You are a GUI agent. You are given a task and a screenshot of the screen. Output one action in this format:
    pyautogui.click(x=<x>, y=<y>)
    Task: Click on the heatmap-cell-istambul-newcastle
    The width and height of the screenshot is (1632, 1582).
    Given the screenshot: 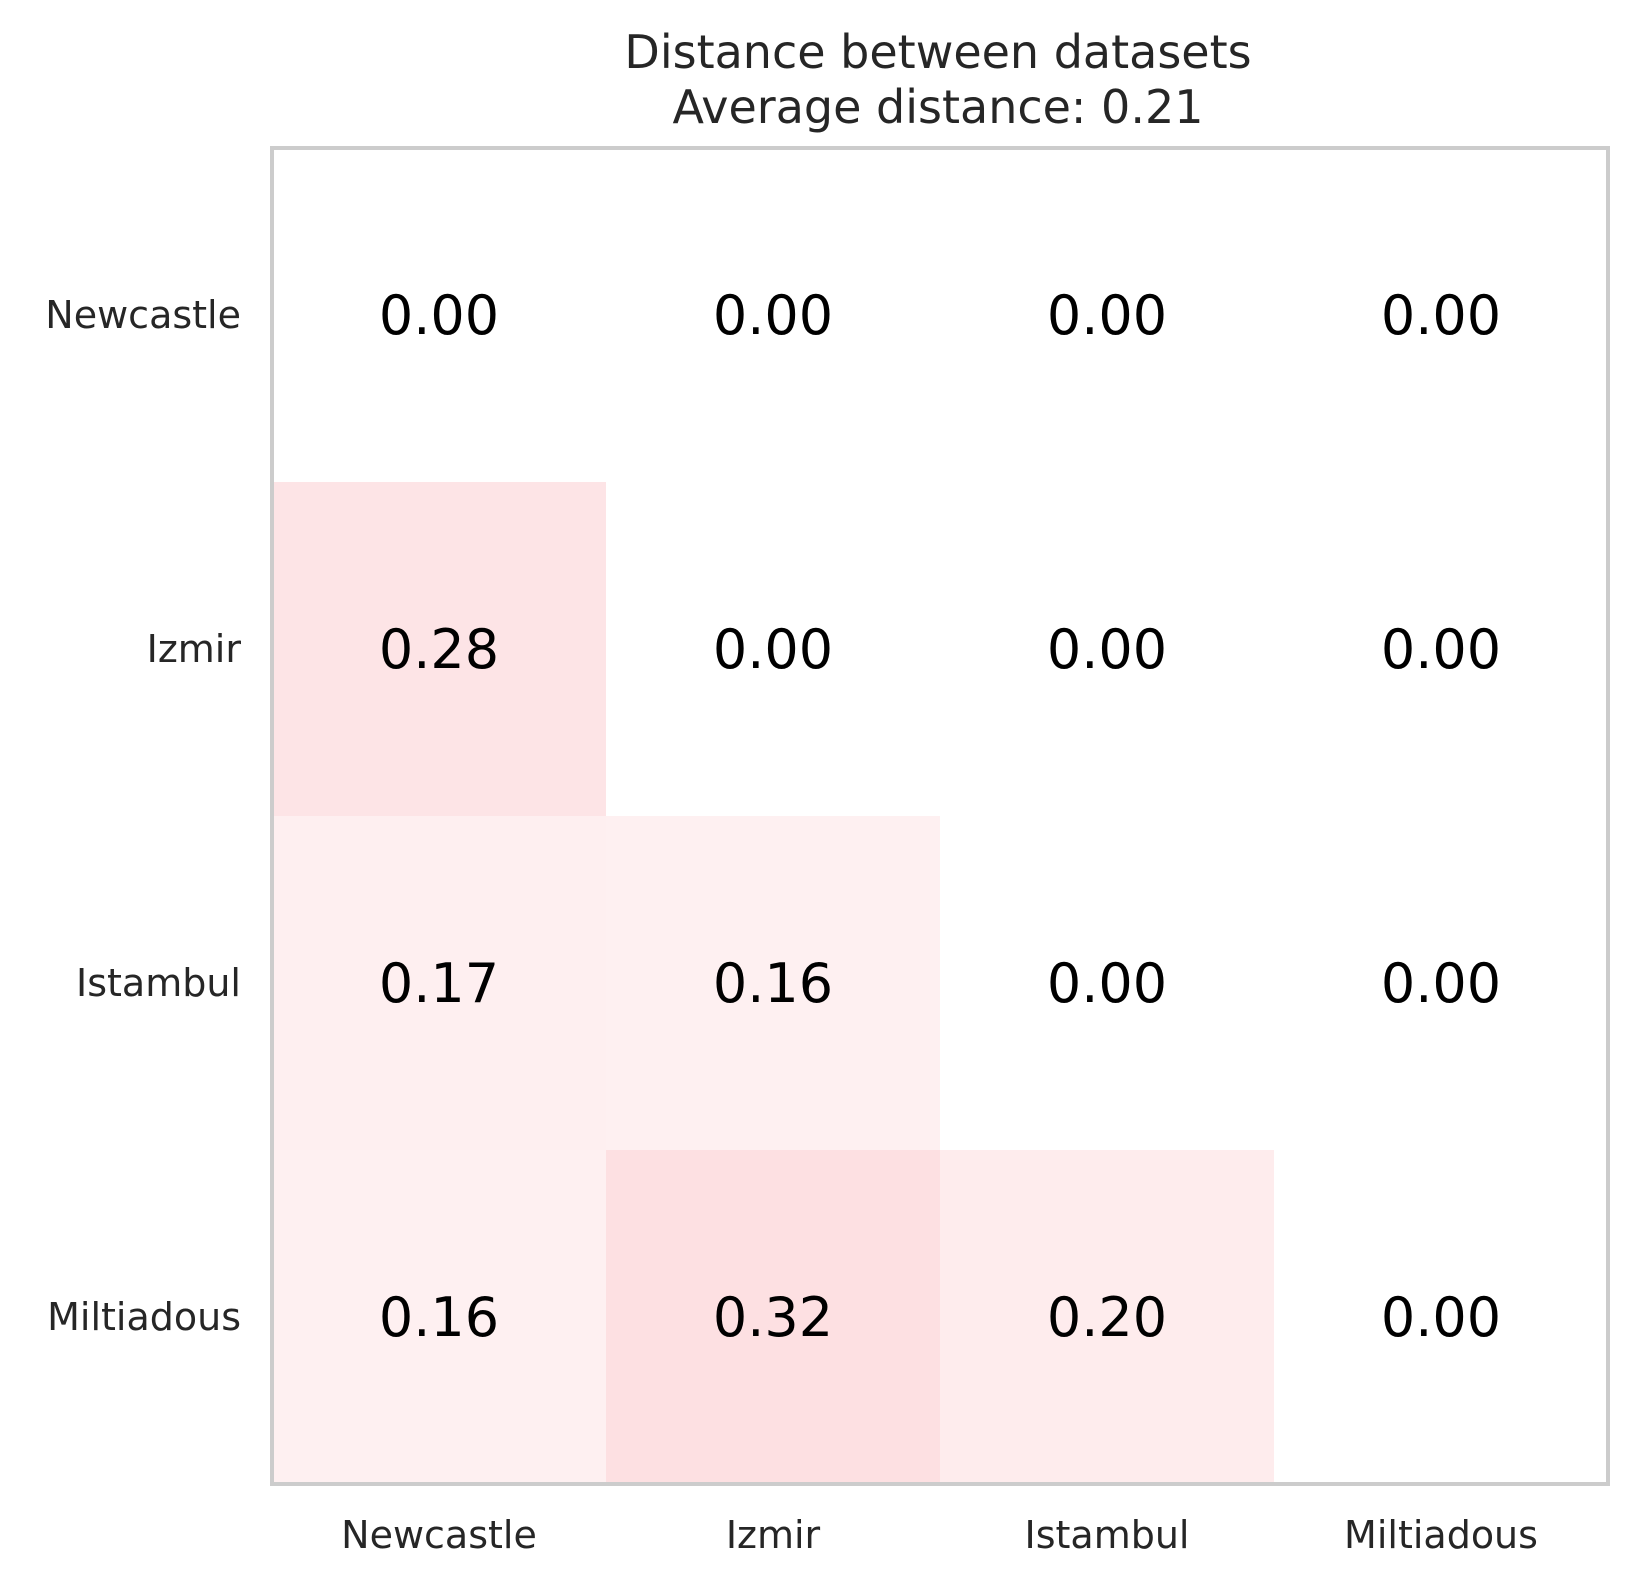 What is the action you would take?
    pyautogui.click(x=439, y=983)
    